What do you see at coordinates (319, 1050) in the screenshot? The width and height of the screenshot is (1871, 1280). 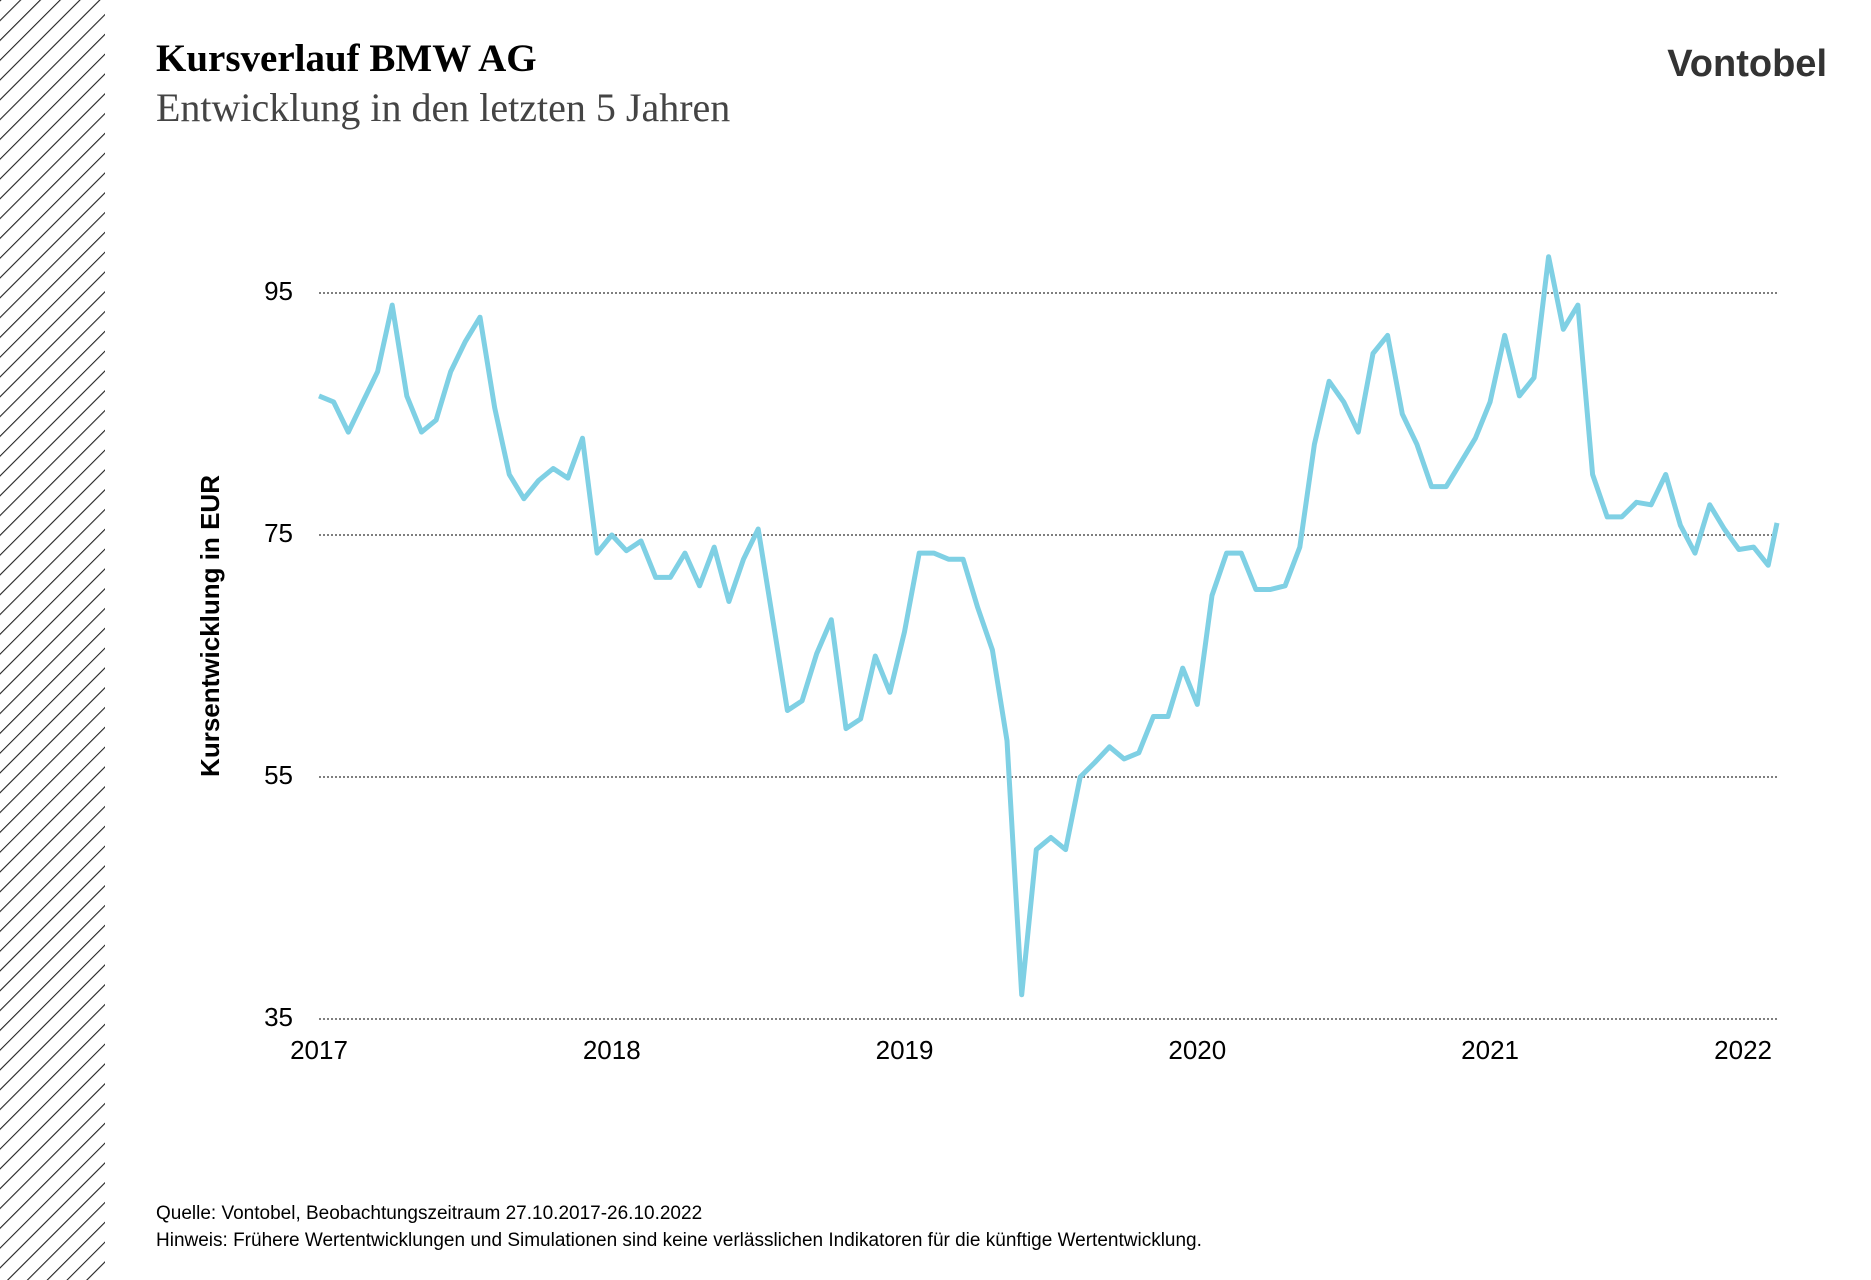 I see `x-tick-label: 2017` at bounding box center [319, 1050].